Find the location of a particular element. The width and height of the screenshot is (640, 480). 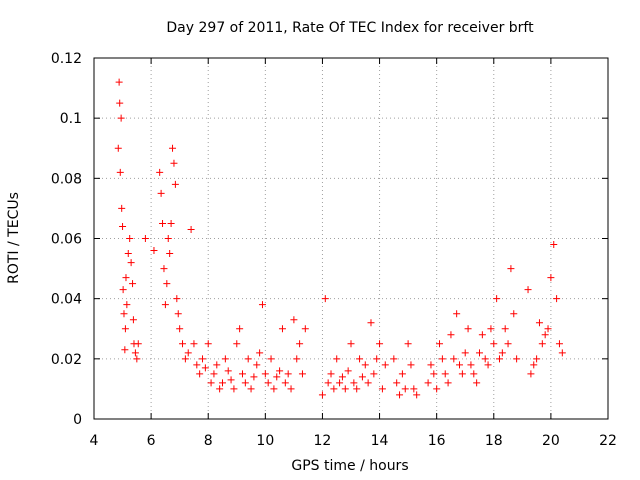

y-tick-label: 0.04 is located at coordinates (66, 300).